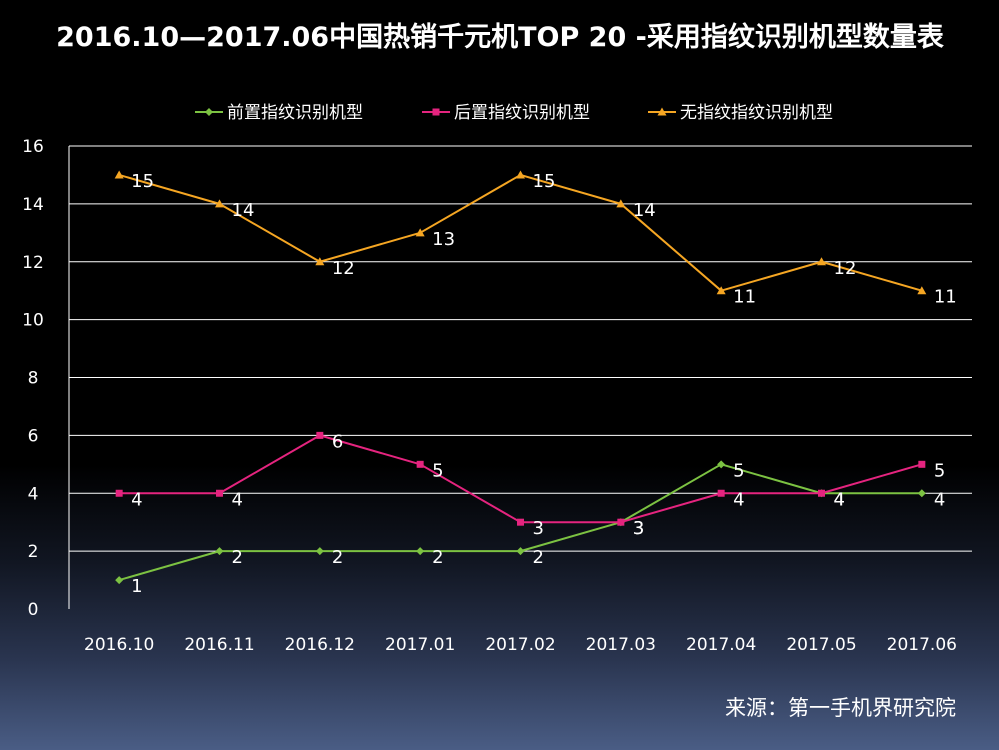  What do you see at coordinates (821, 645) in the screenshot?
I see `x-tick-label: 2017.05` at bounding box center [821, 645].